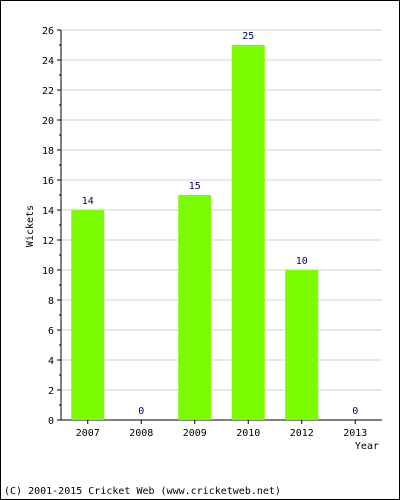 The image size is (400, 500). I want to click on x-tick-label-2012: 2012, so click(302, 433).